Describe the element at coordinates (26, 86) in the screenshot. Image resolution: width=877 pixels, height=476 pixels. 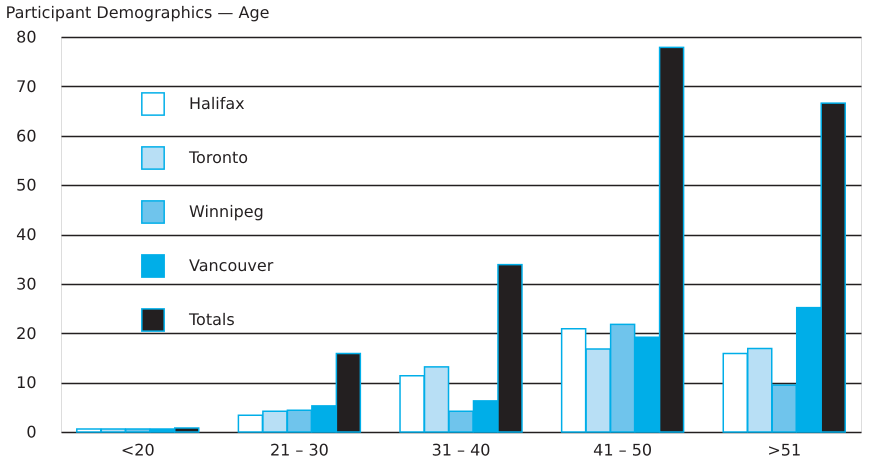
I see `y-tick-label: 70` at that location.